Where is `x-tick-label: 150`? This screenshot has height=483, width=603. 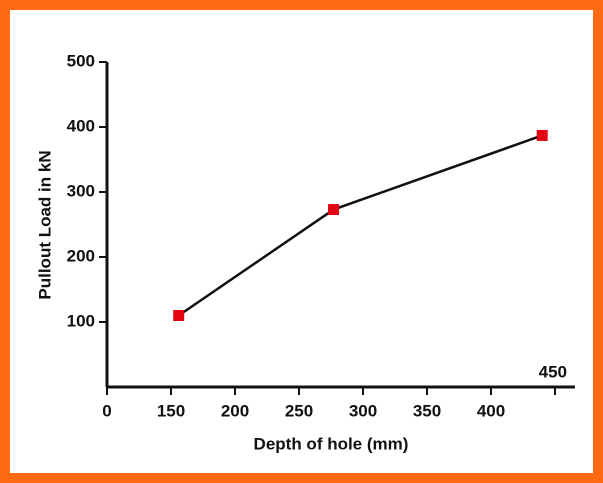
x-tick-label: 150 is located at coordinates (171, 410).